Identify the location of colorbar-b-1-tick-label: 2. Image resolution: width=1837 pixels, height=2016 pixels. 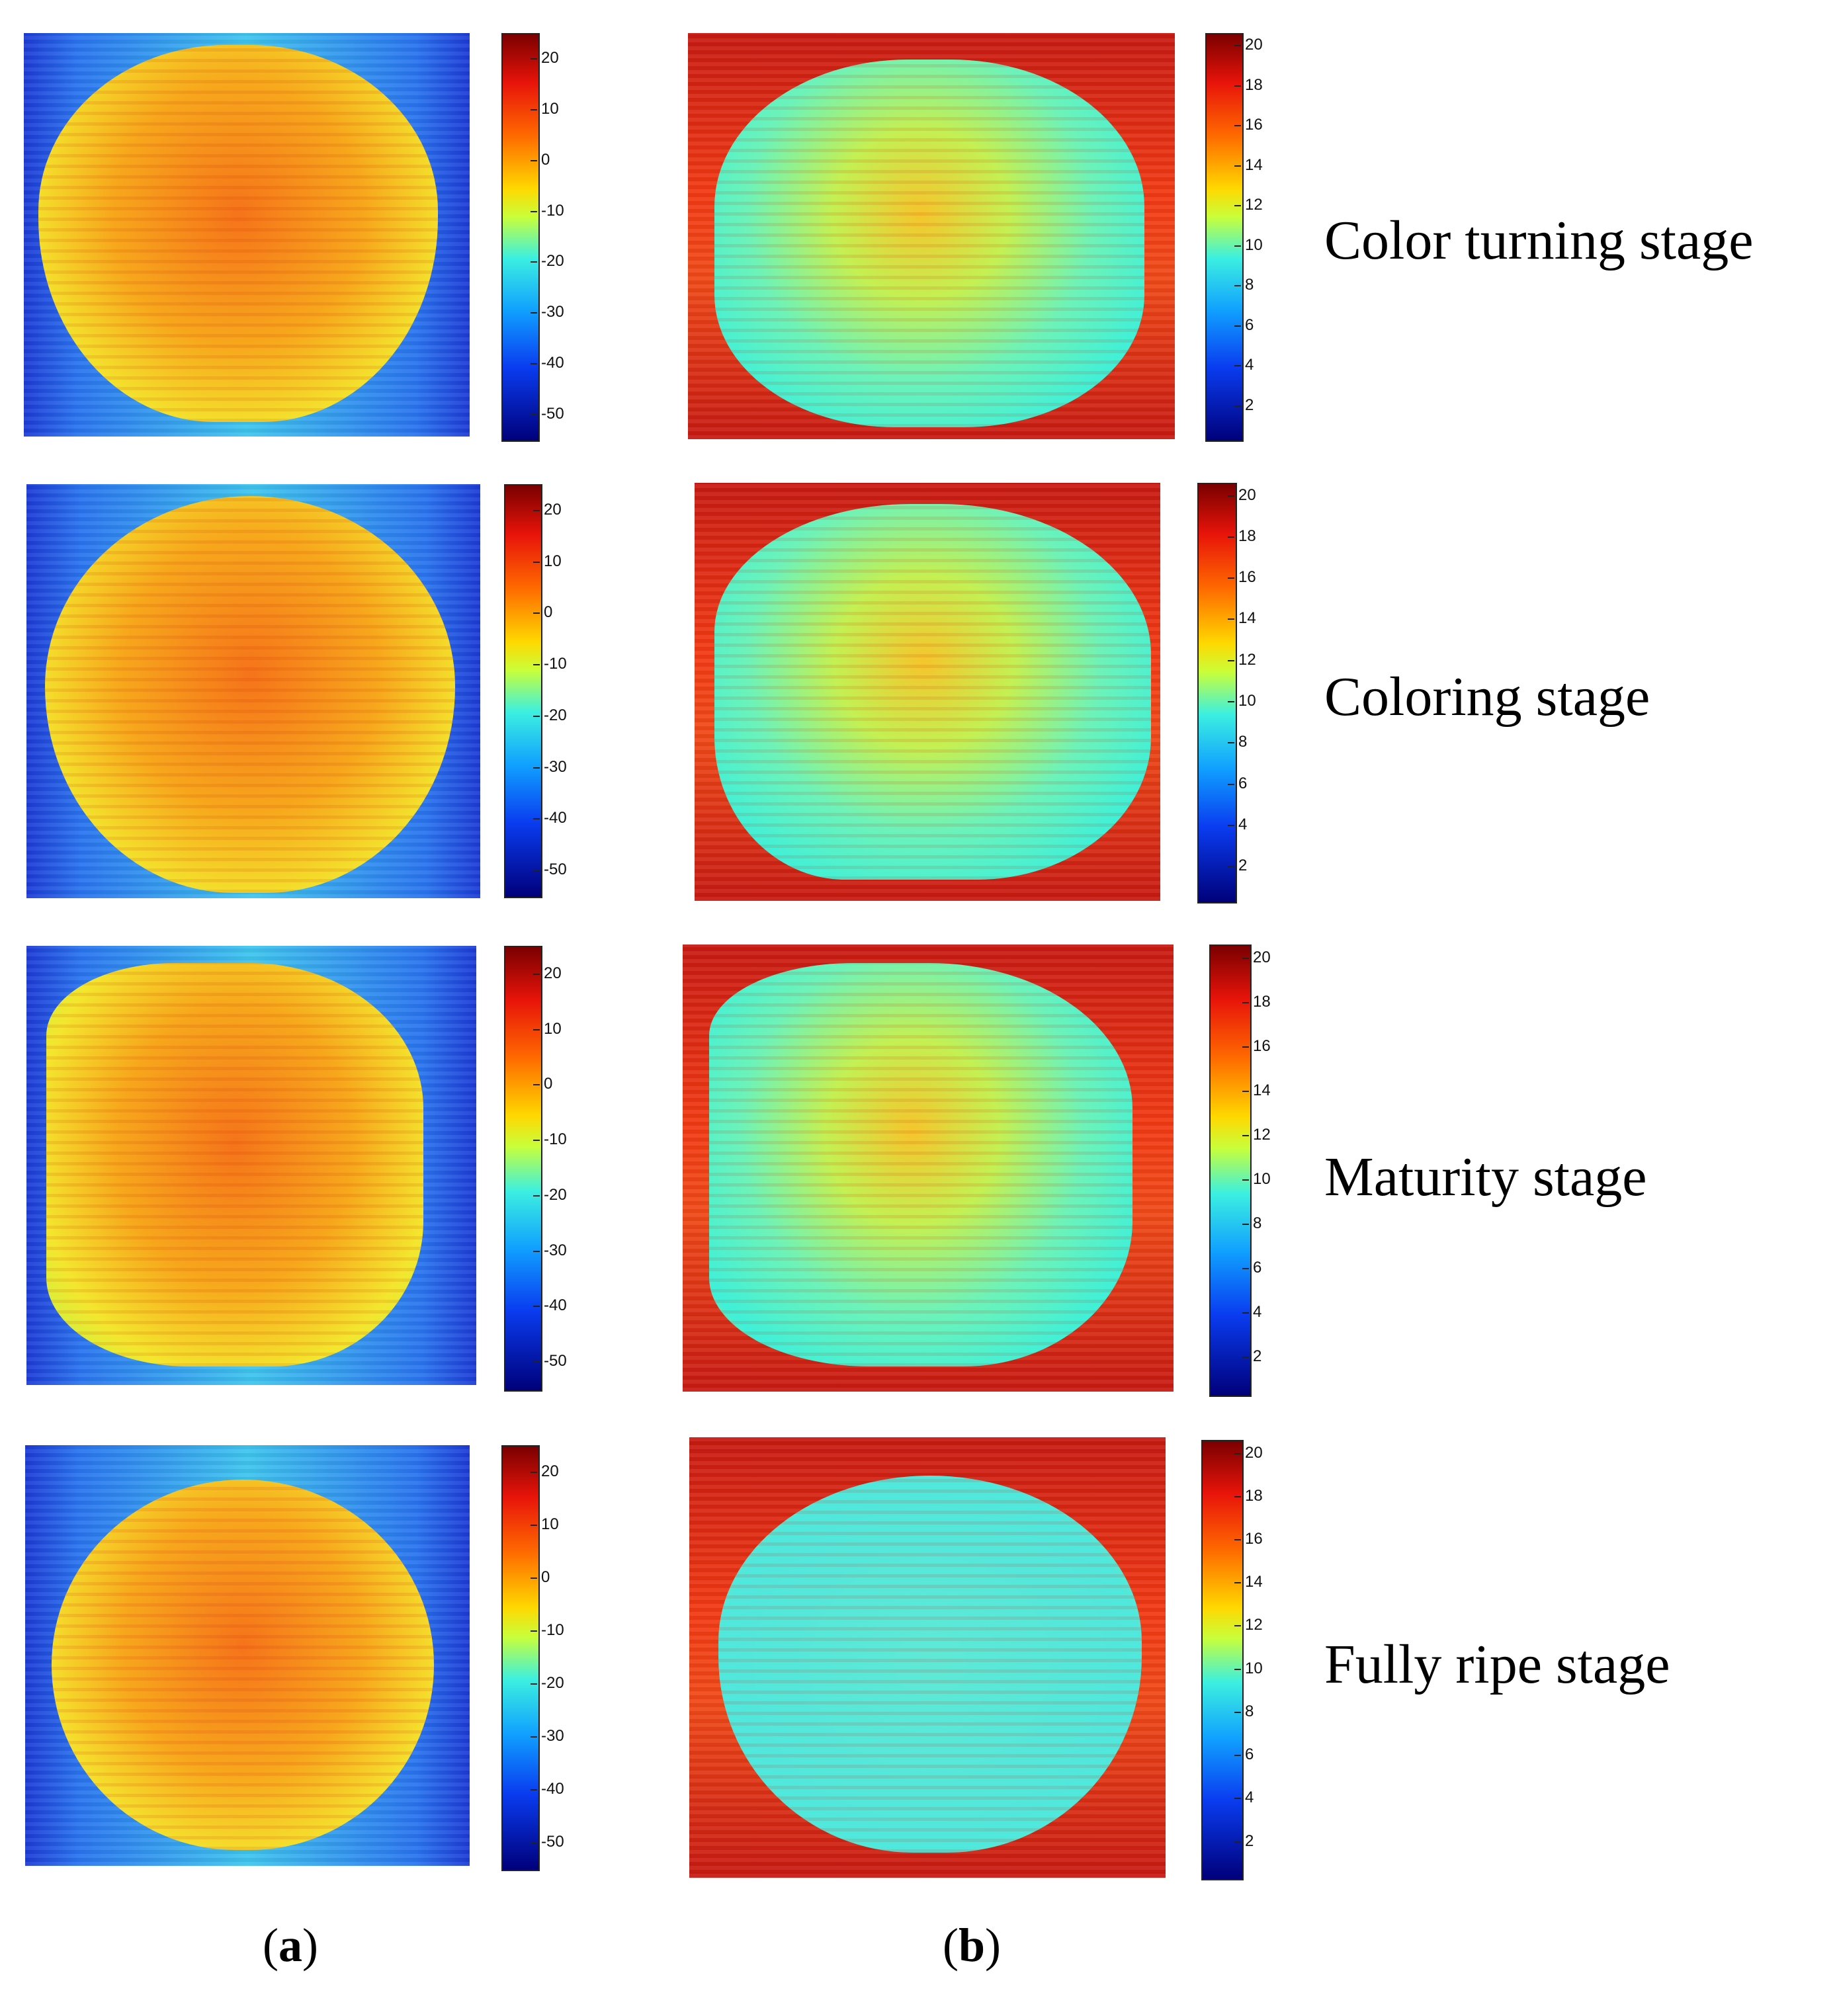
(1250, 405).